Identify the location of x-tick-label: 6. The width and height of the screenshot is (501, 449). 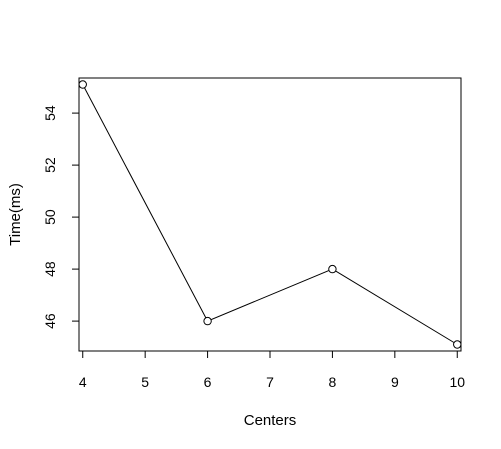
(208, 382).